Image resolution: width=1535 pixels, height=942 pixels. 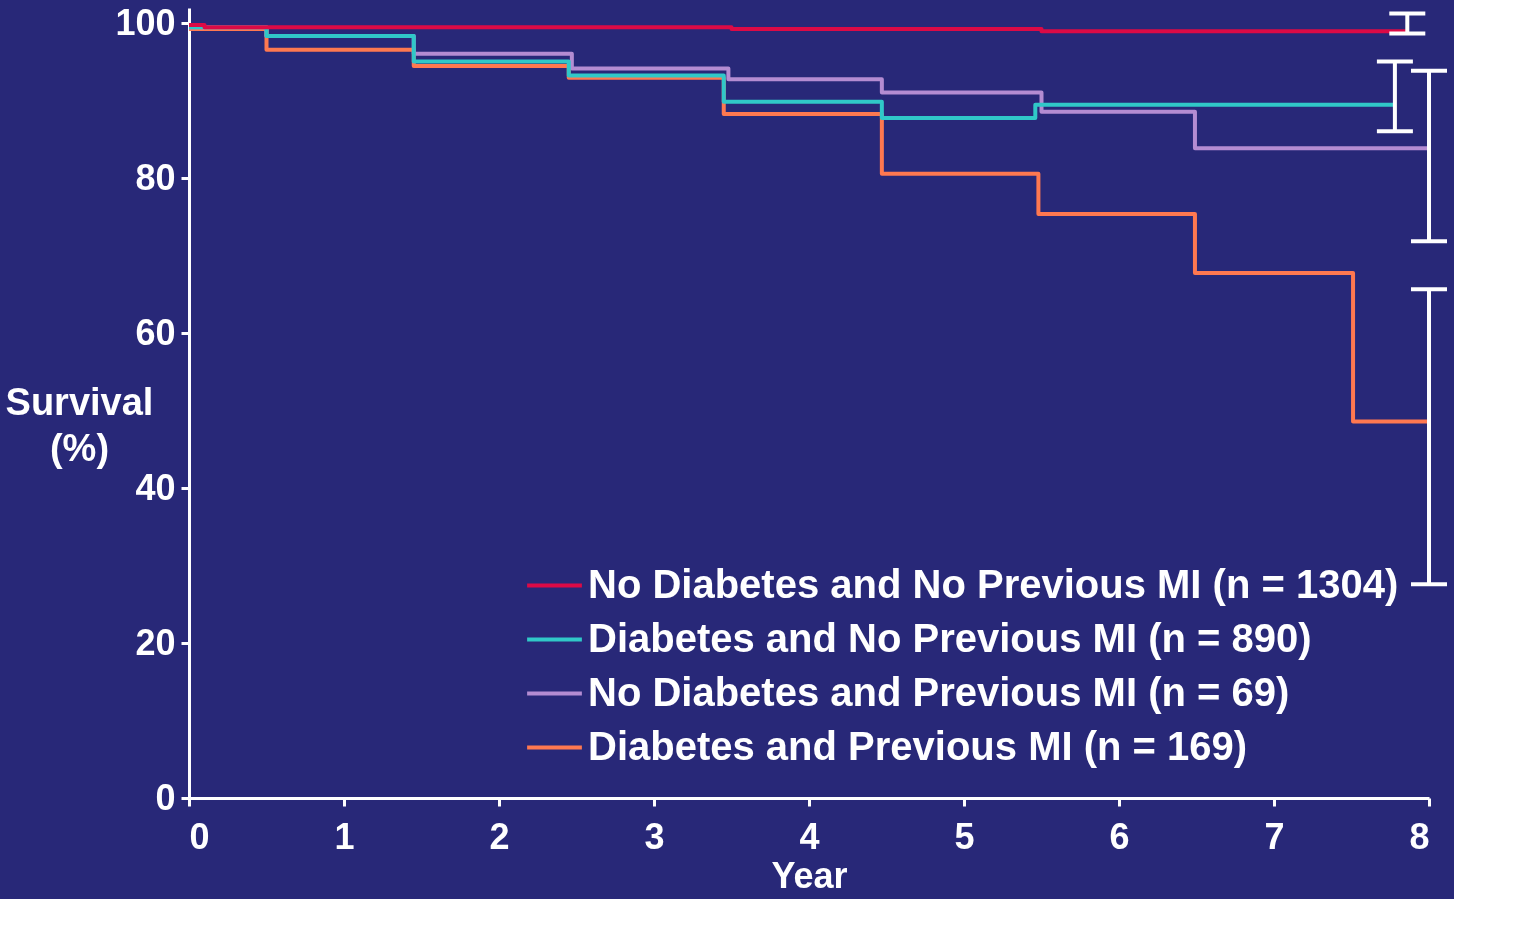 What do you see at coordinates (155, 487) in the screenshot?
I see `y-tick-label: 40` at bounding box center [155, 487].